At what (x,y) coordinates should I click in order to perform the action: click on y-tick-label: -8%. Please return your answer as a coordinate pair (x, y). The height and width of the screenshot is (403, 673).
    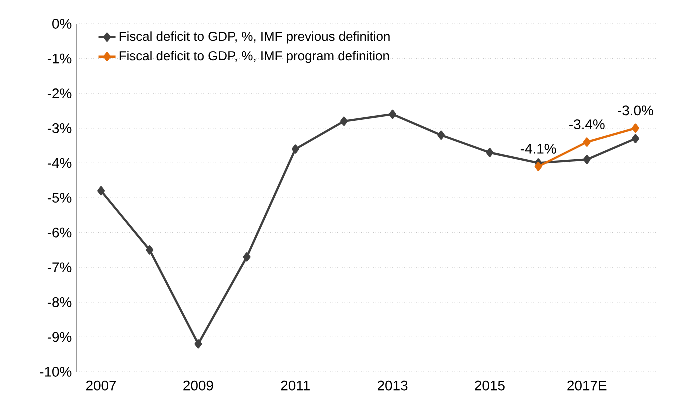
    Looking at the image, I should click on (60, 302).